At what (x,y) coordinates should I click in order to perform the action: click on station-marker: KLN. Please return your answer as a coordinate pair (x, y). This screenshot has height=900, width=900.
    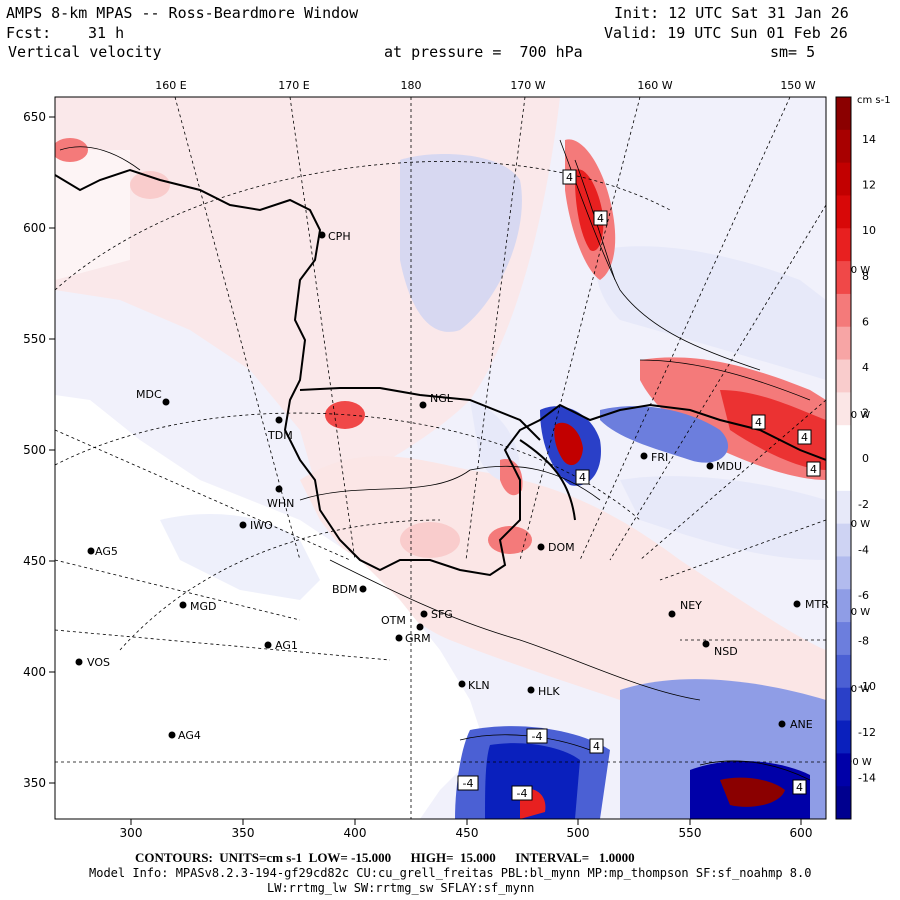
    Looking at the image, I should click on (474, 685).